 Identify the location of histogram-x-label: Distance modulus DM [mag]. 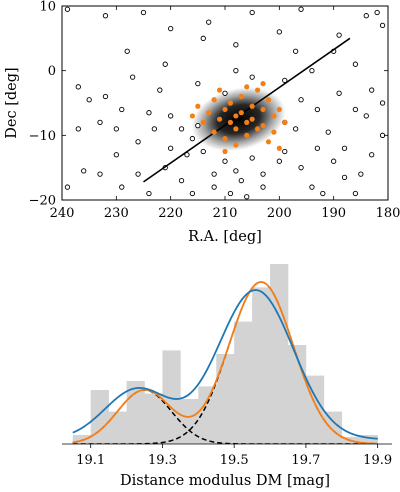
(225, 481).